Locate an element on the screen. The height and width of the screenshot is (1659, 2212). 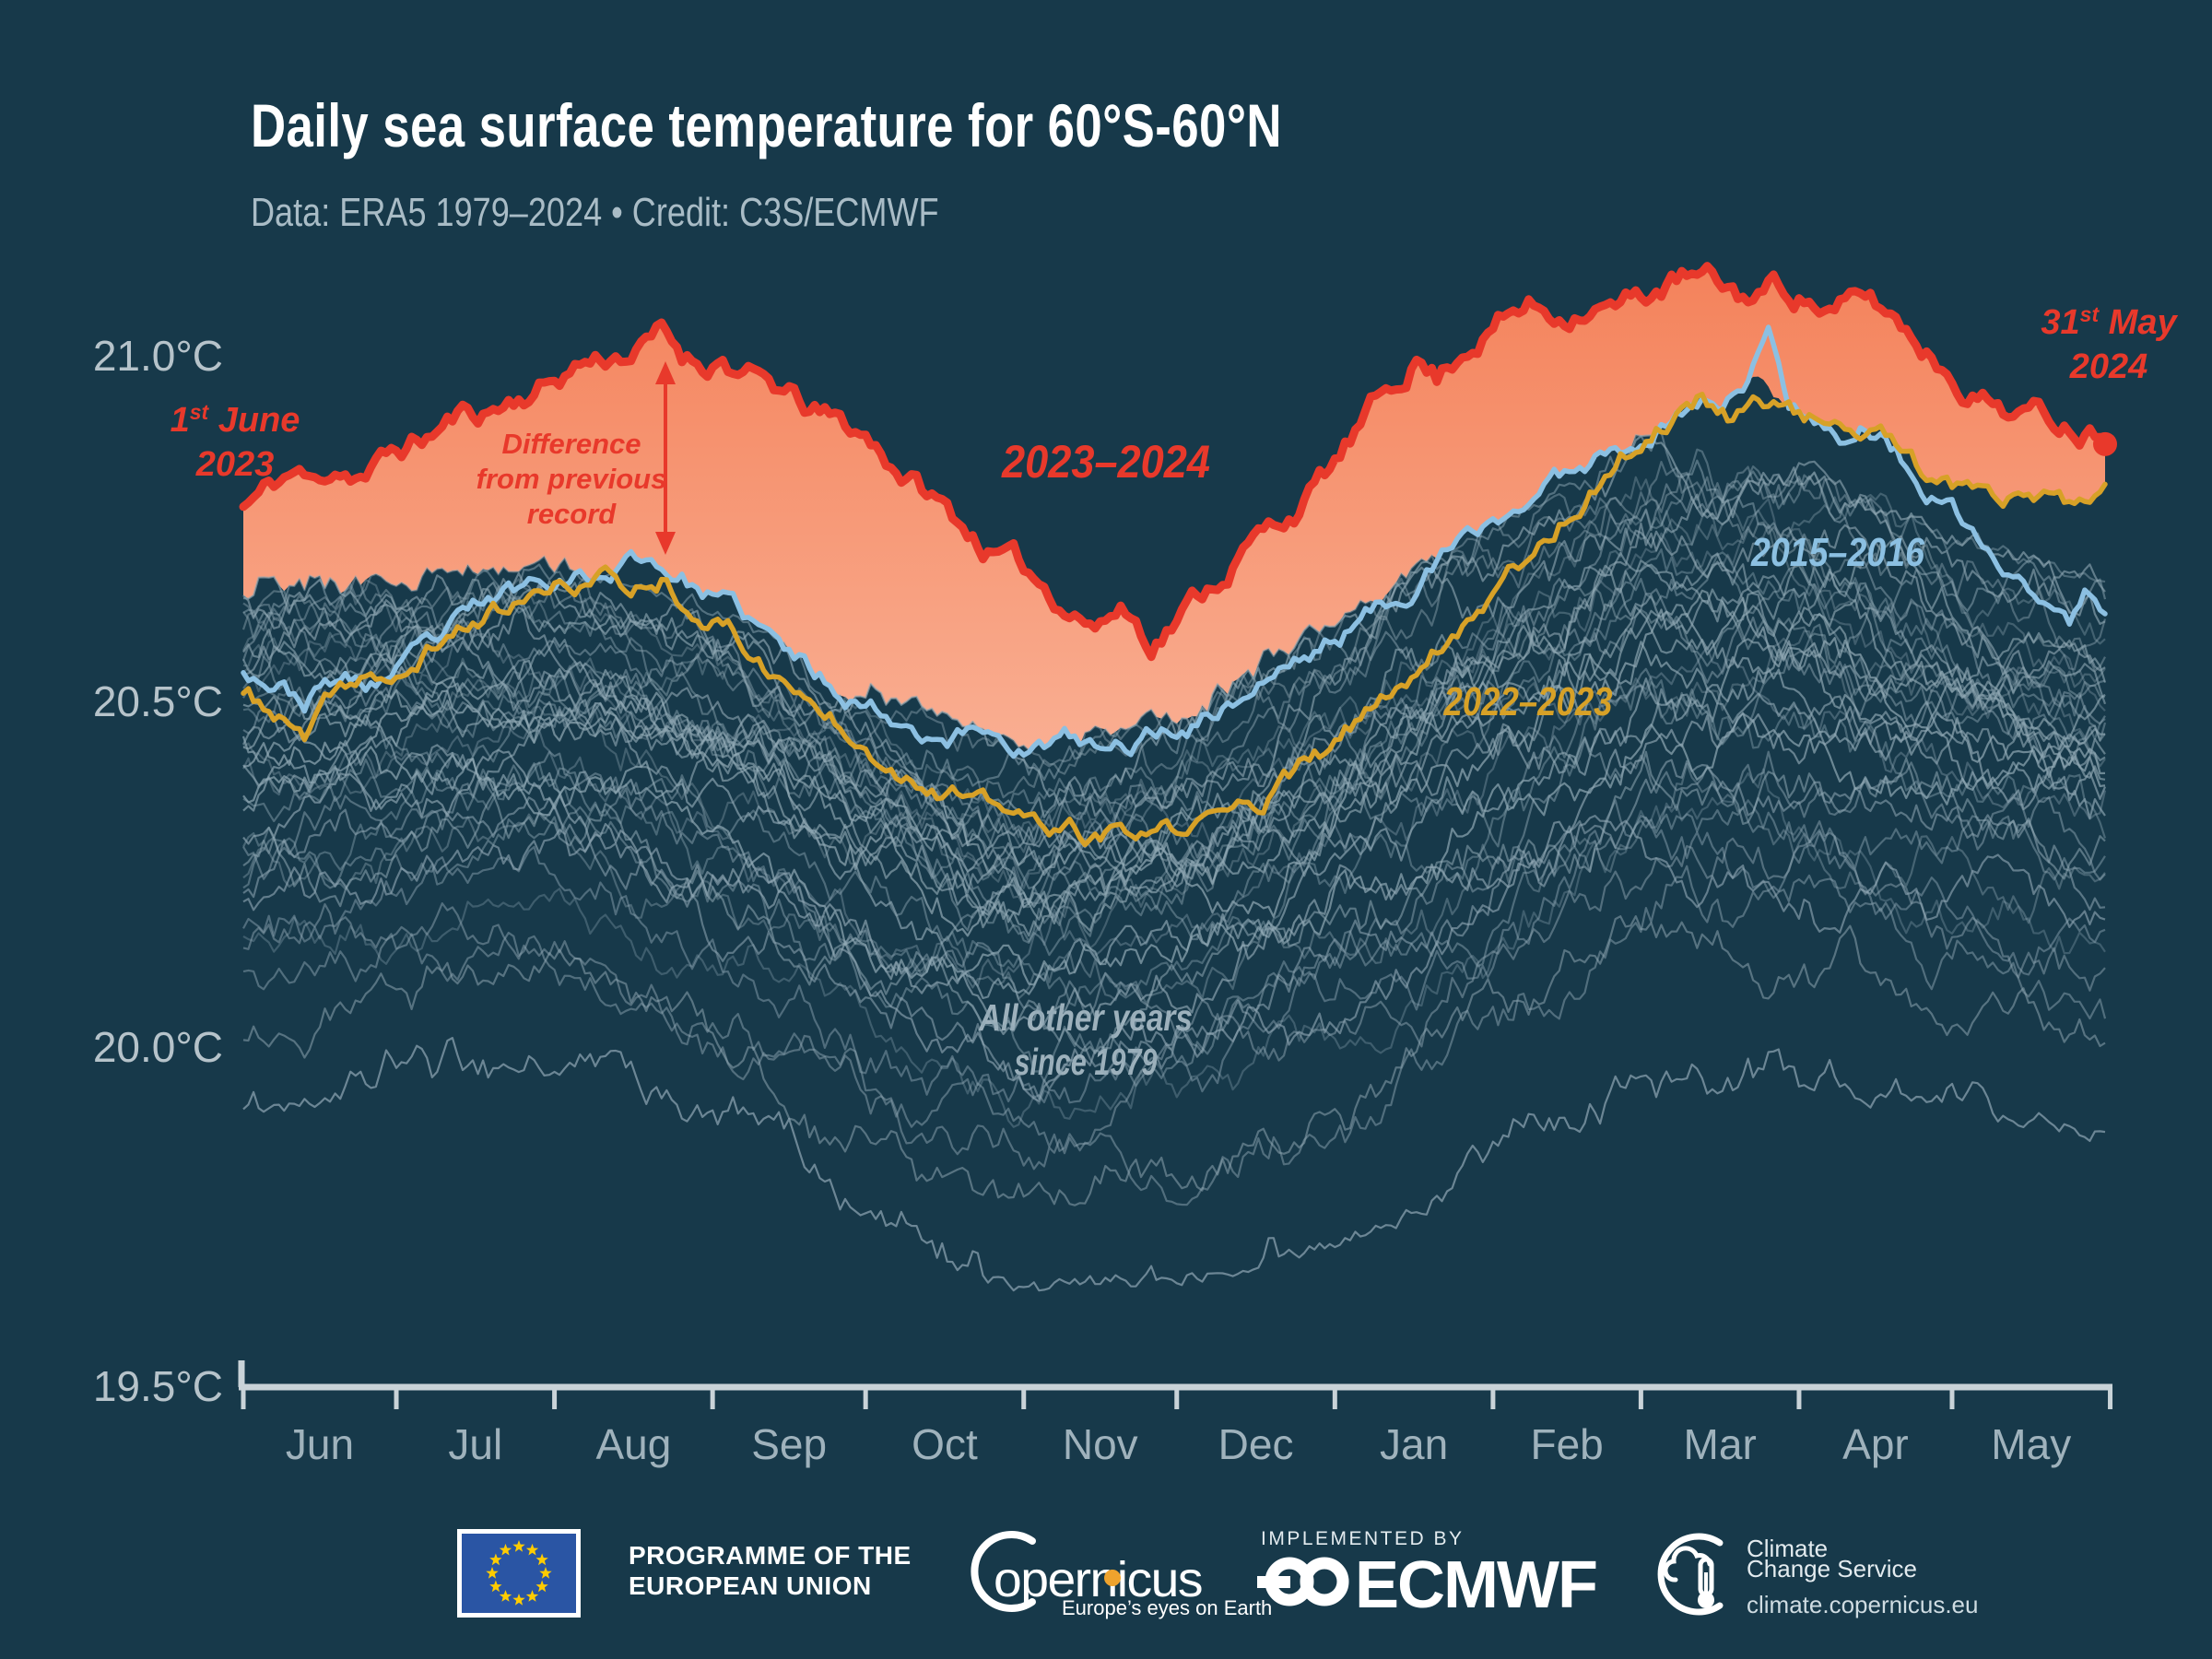
y-tick-label: 20.0°C is located at coordinates (158, 1047).